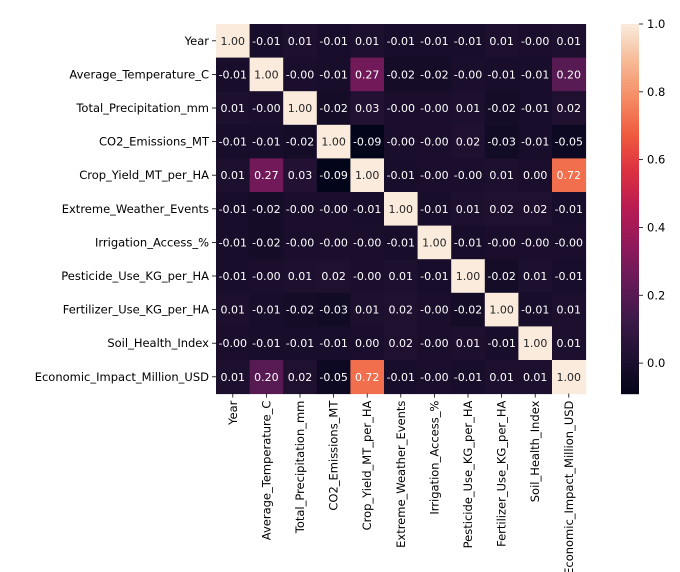 The image size is (680, 572). Describe the element at coordinates (501, 142) in the screenshot. I see `cell-value-label: -0.03` at that location.